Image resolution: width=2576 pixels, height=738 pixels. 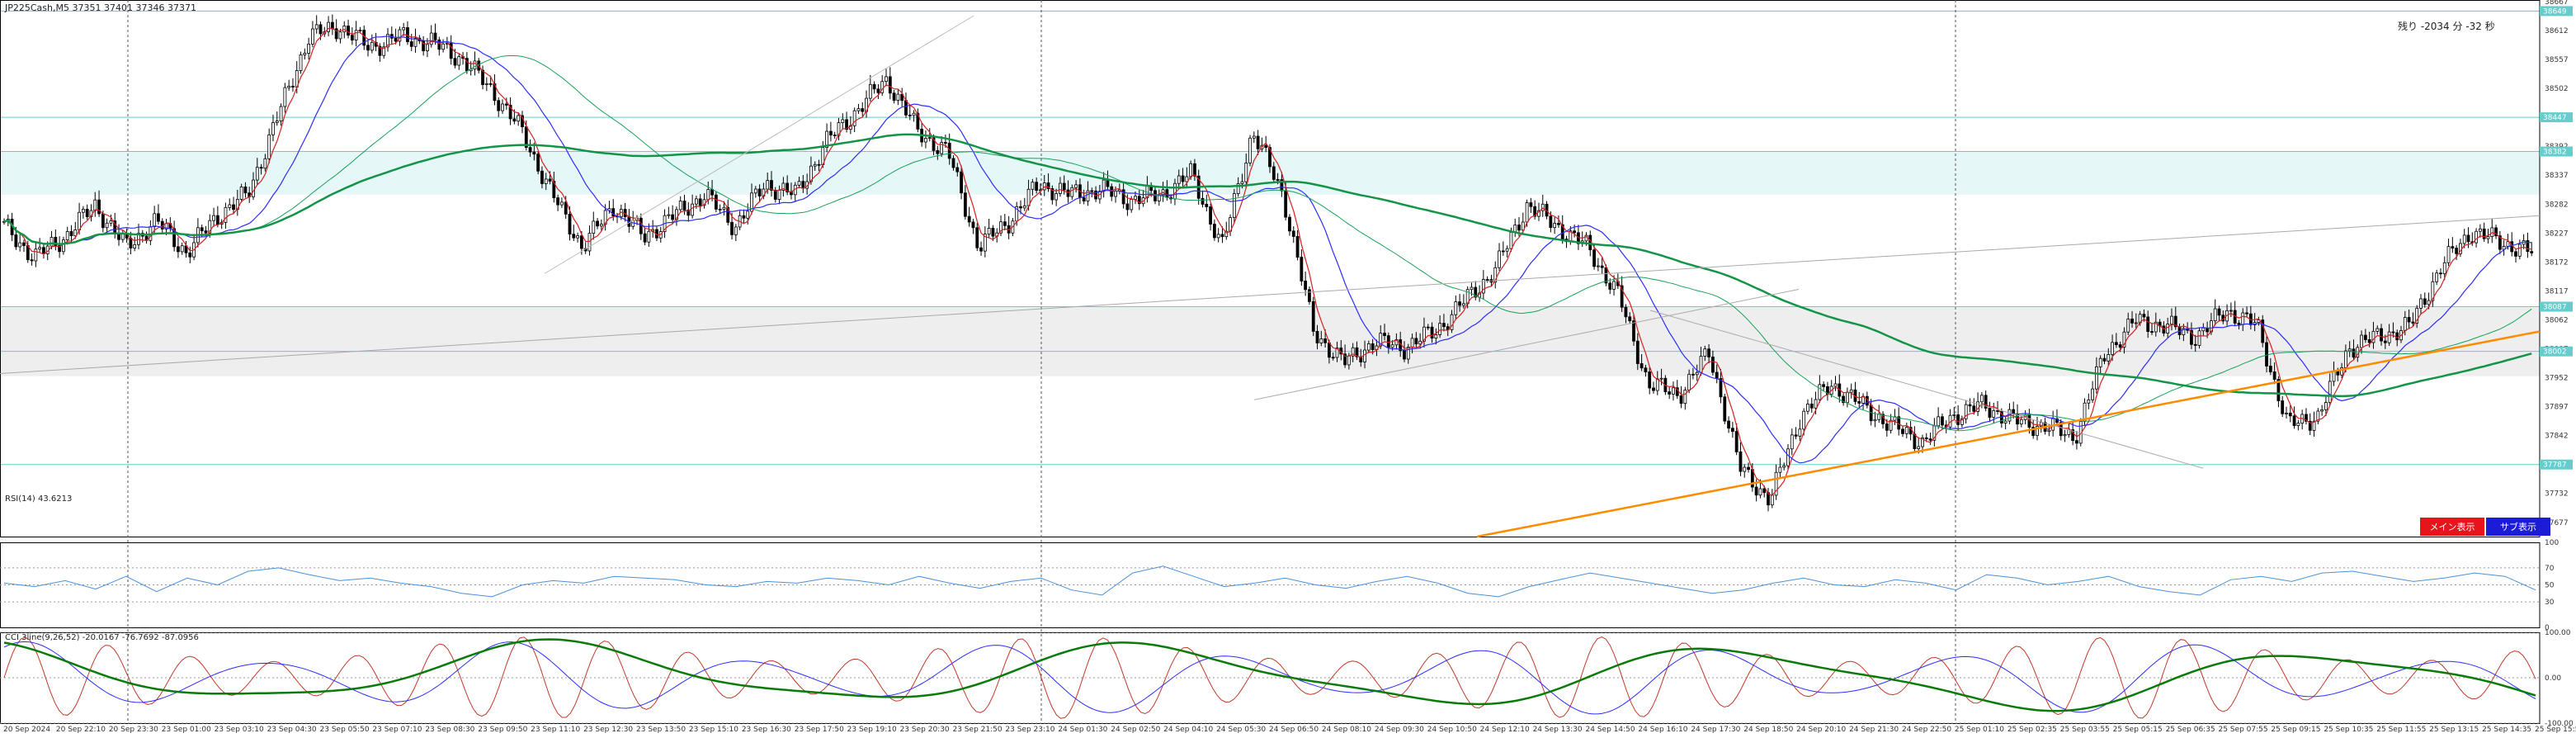 What do you see at coordinates (2553, 679) in the screenshot?
I see `cci-tick-label: 0.00` at bounding box center [2553, 679].